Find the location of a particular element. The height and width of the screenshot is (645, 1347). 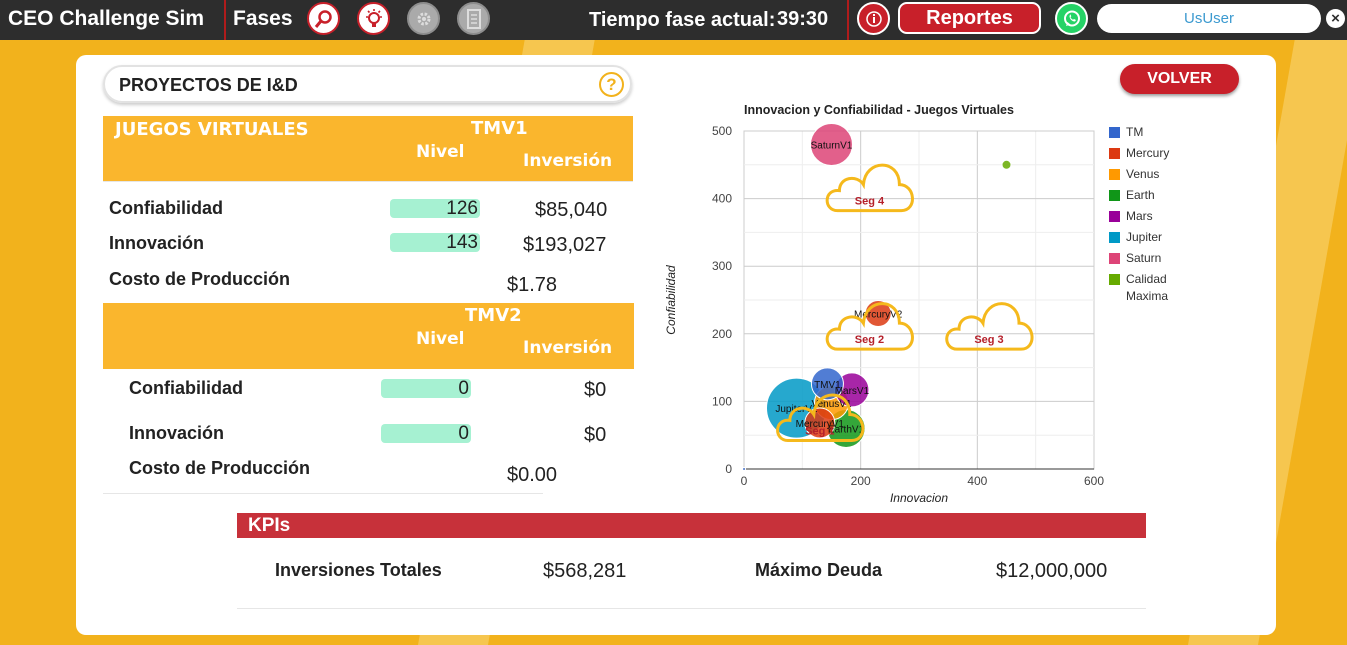

x-axis-label: Innovacion is located at coordinates (919, 498).